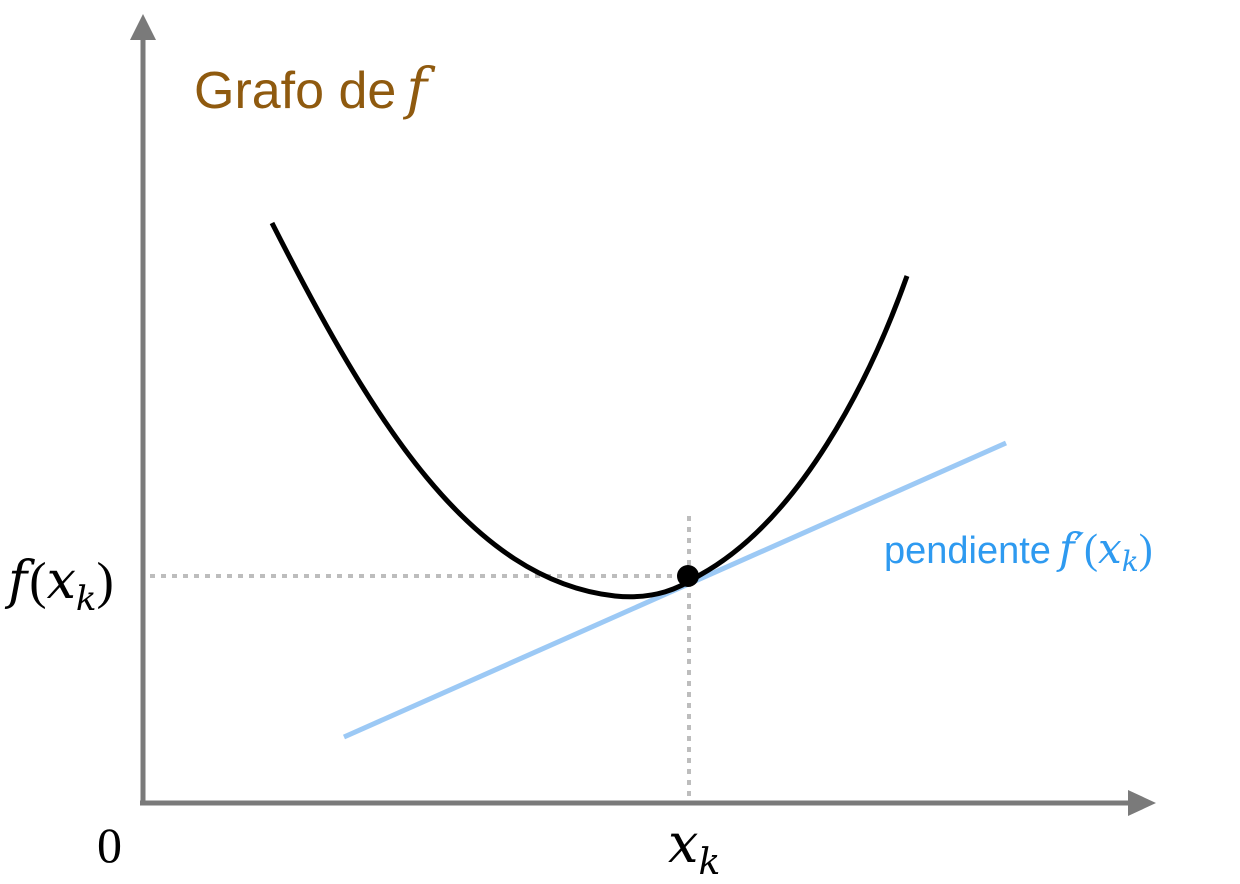 This screenshot has height=884, width=1240. What do you see at coordinates (86, 599) in the screenshot?
I see `y-label-subscript: k` at bounding box center [86, 599].